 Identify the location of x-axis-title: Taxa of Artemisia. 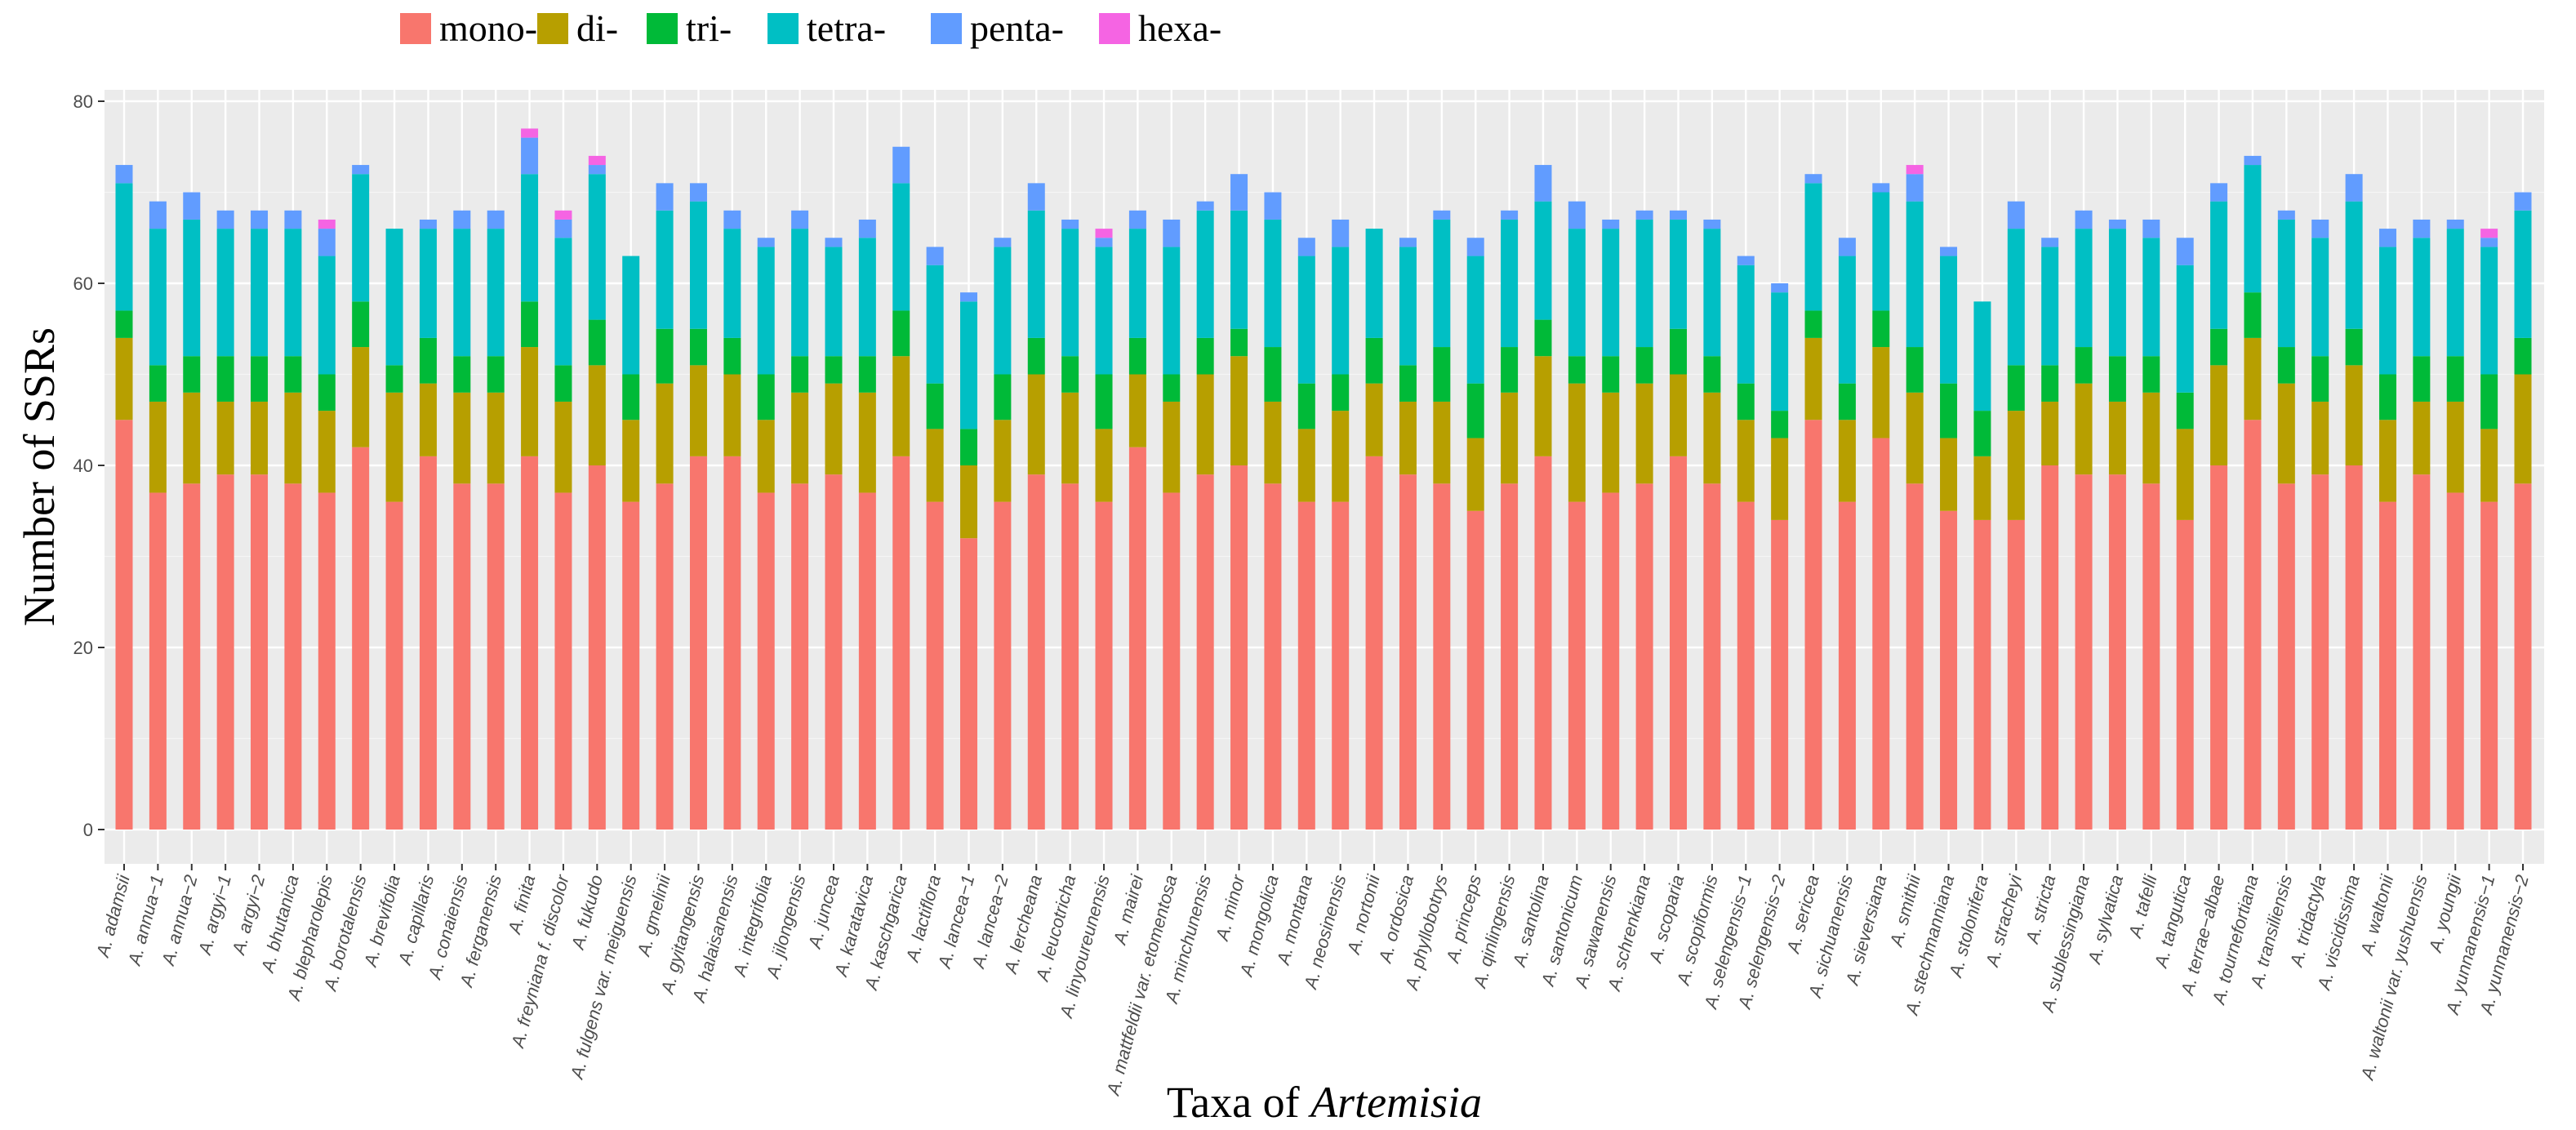
(1324, 1103).